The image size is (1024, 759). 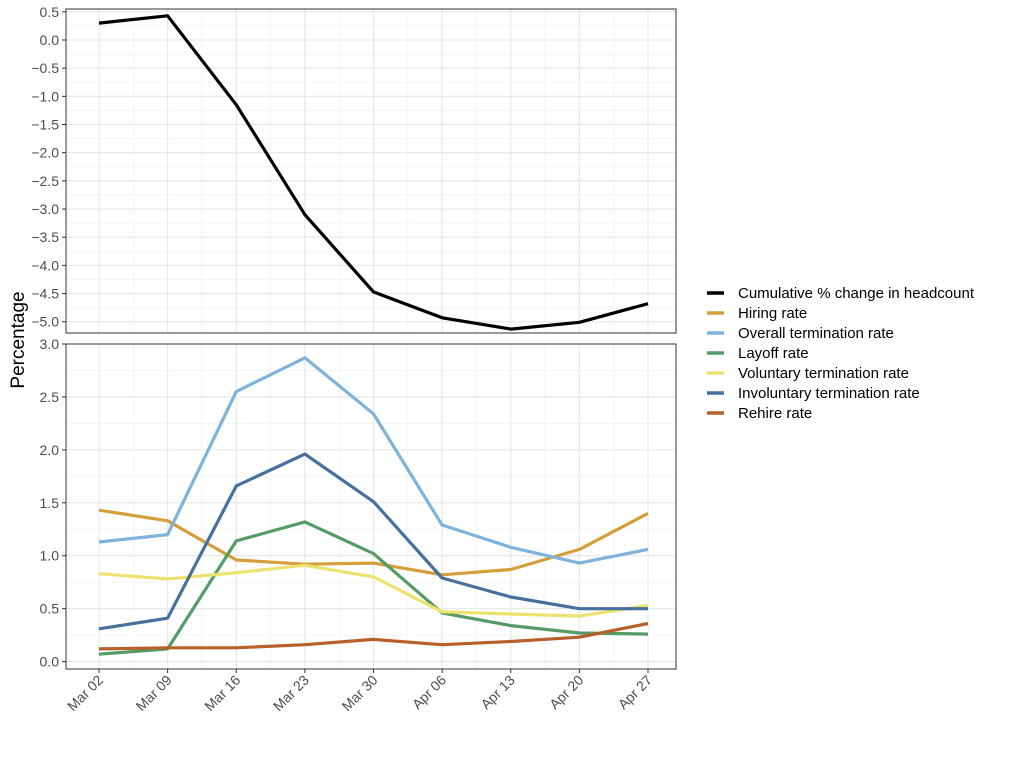 I want to click on x-tick-label: Mar 23, so click(x=291, y=693).